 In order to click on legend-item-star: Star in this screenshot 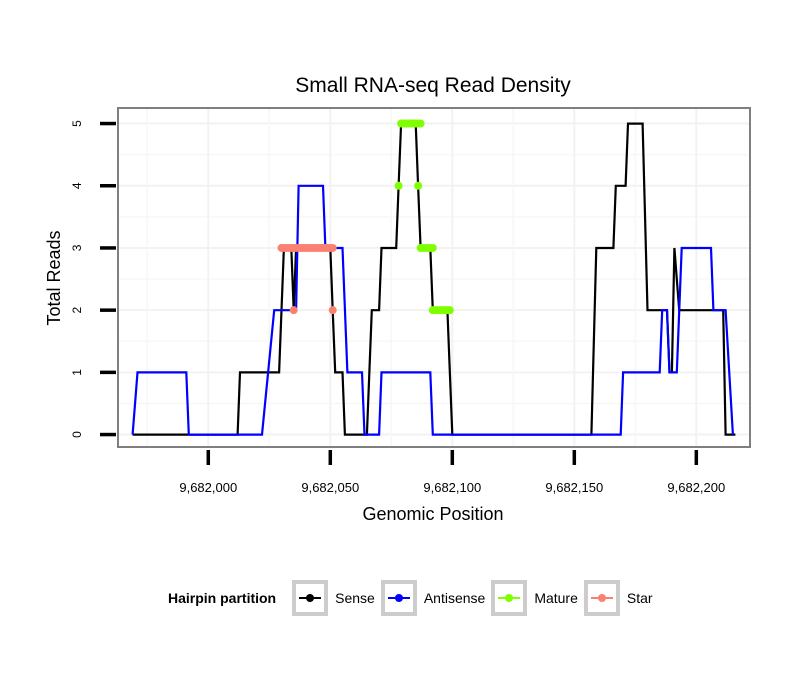, I will do `click(618, 598)`.